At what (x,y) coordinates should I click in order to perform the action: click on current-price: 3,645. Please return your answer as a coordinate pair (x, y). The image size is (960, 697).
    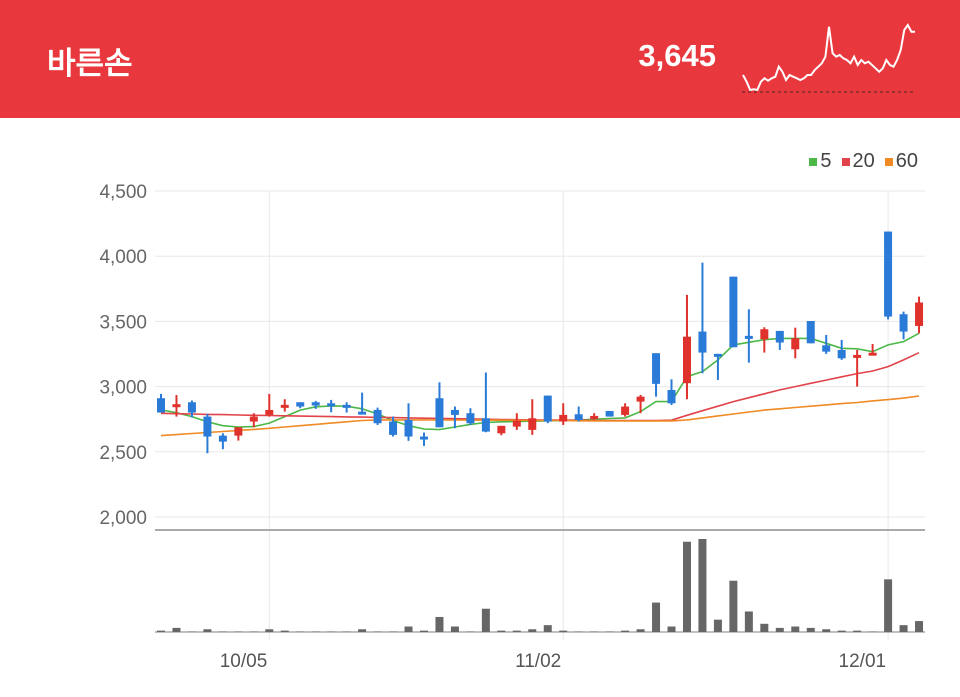
    Looking at the image, I should click on (677, 55).